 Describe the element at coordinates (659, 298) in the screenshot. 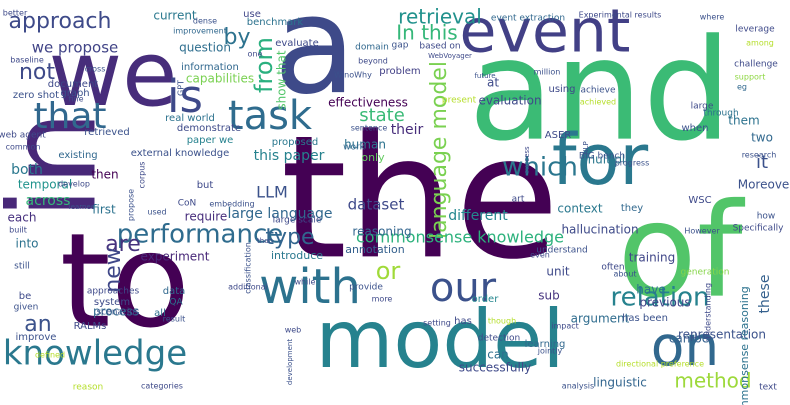

I see `word-relation: relation` at that location.